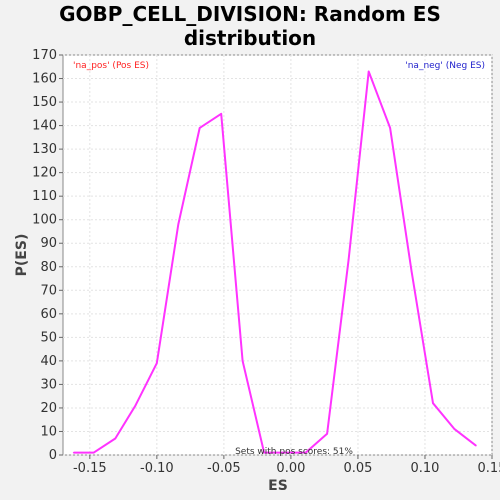 This screenshot has height=500, width=500. Describe the element at coordinates (250, 38) in the screenshot. I see `chart-title-line-2: distribution` at that location.